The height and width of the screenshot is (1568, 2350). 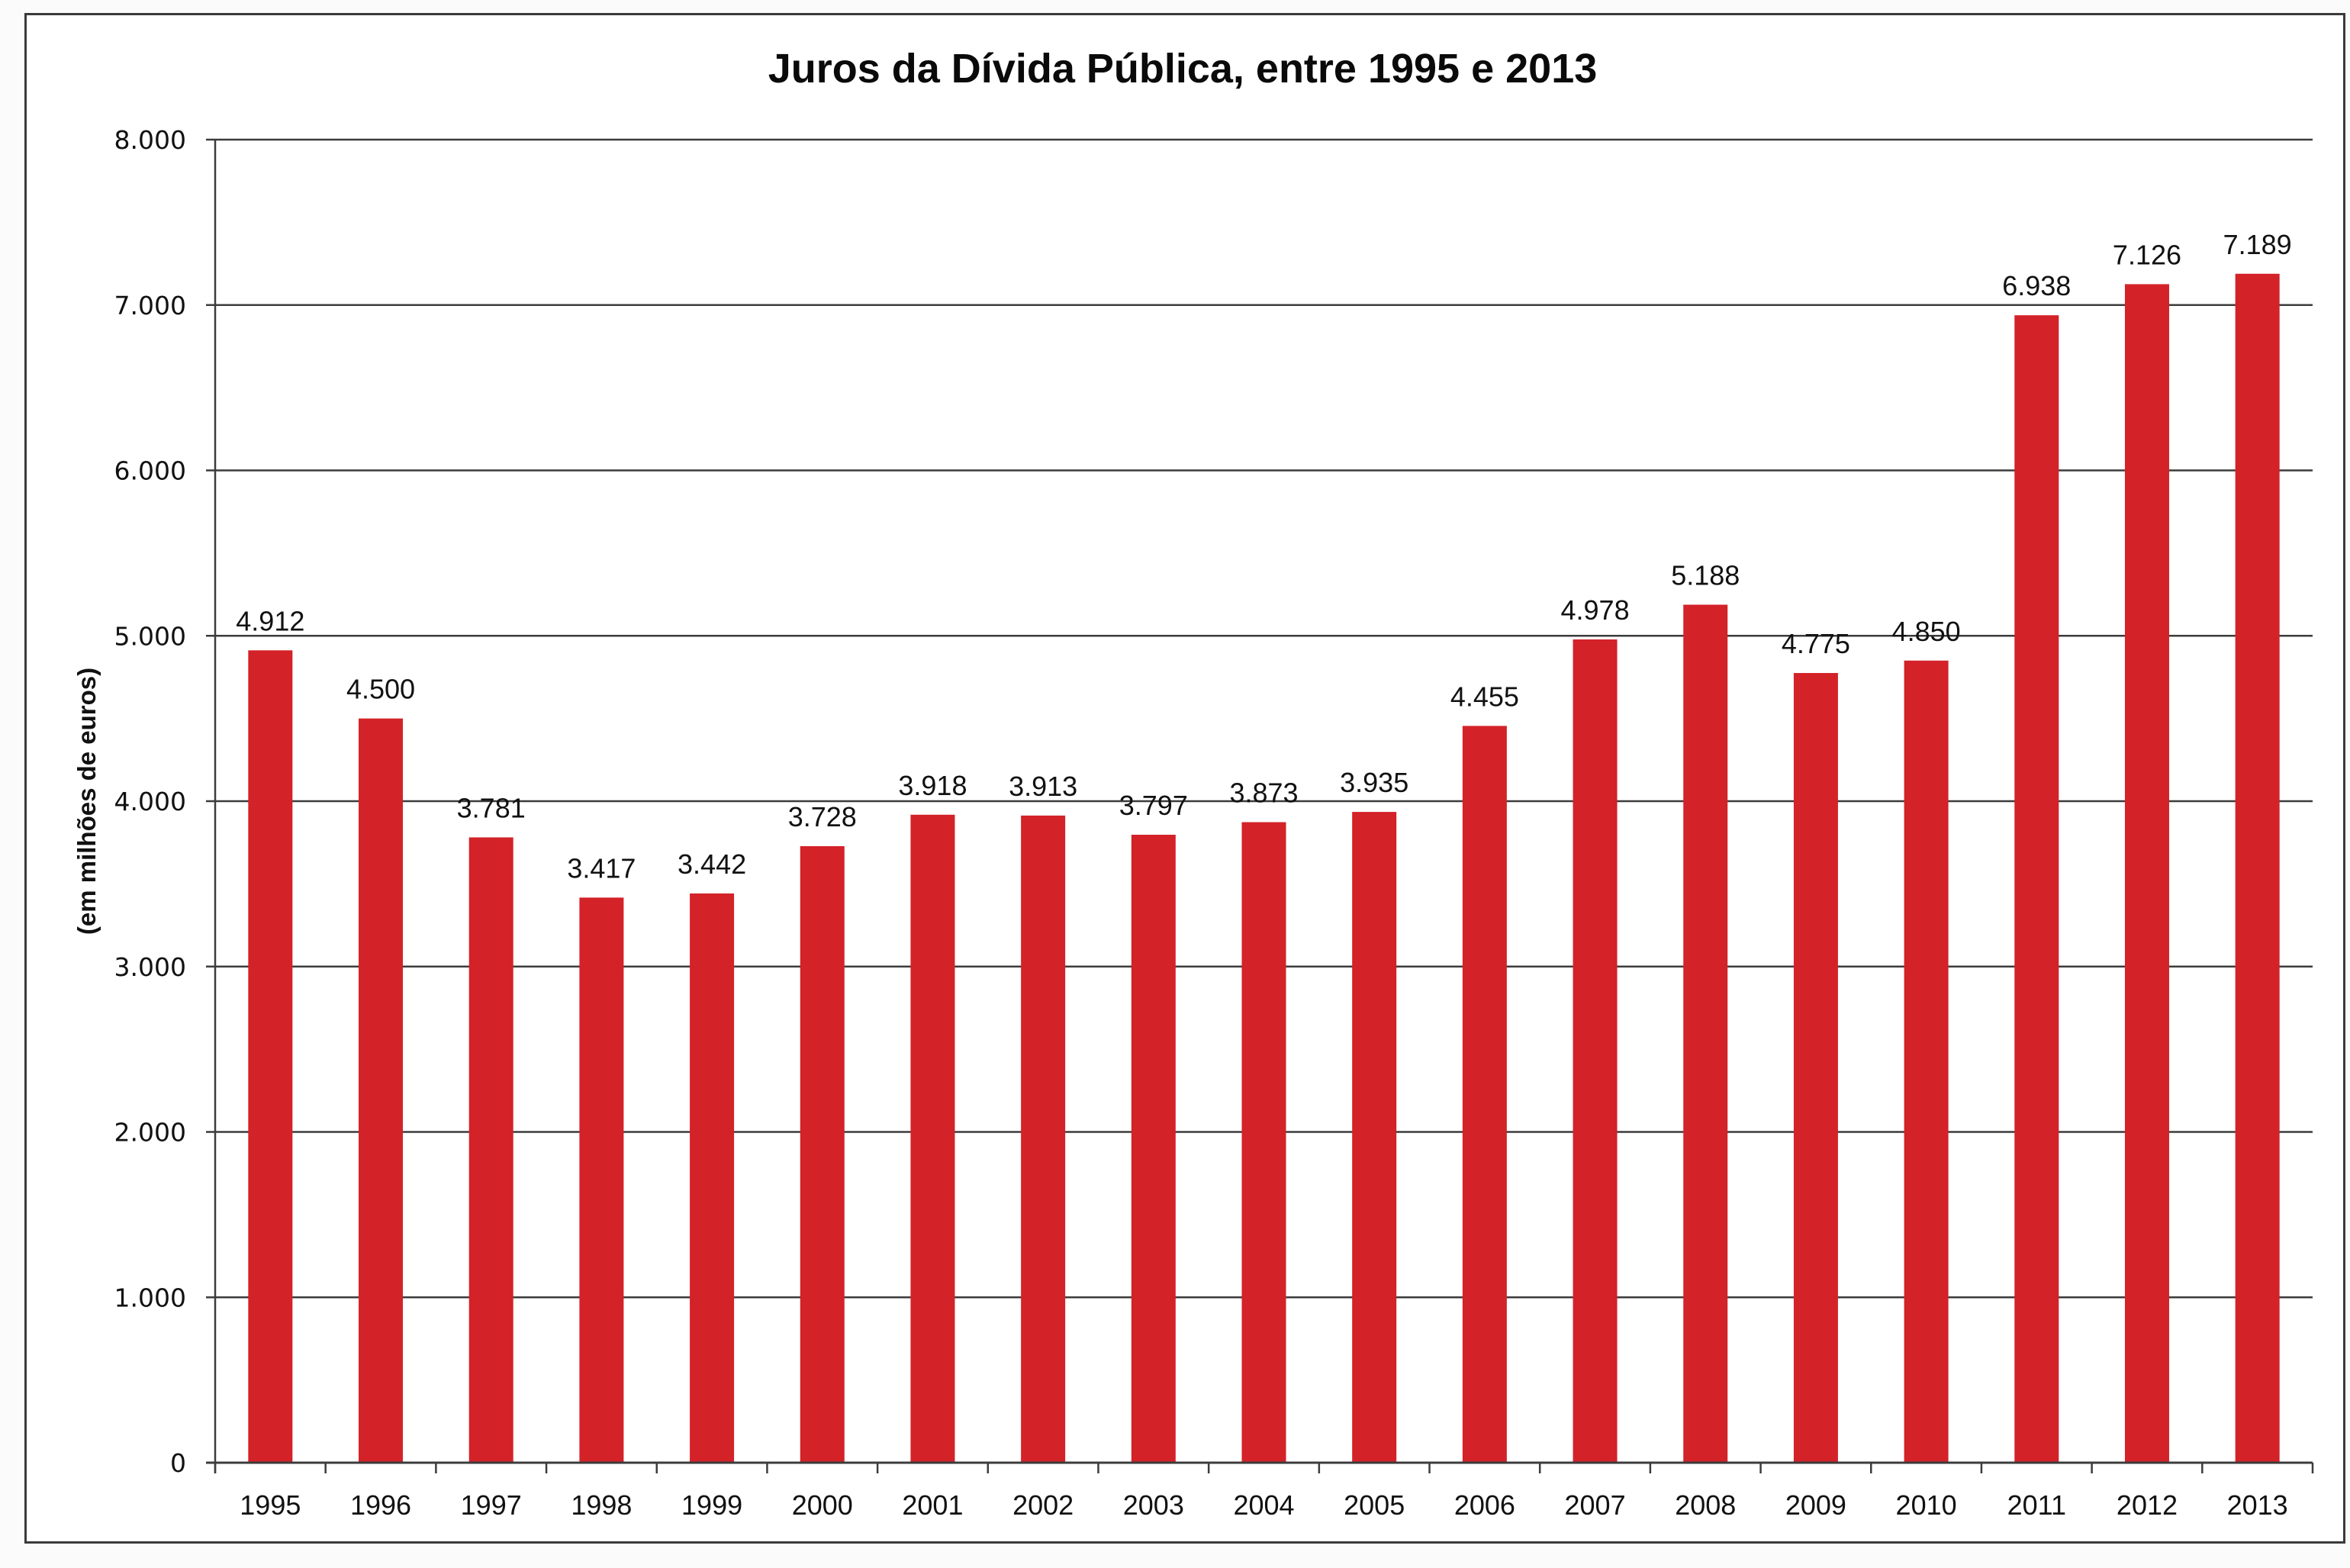 I want to click on x-tick-label: 2003, so click(x=1153, y=1505).